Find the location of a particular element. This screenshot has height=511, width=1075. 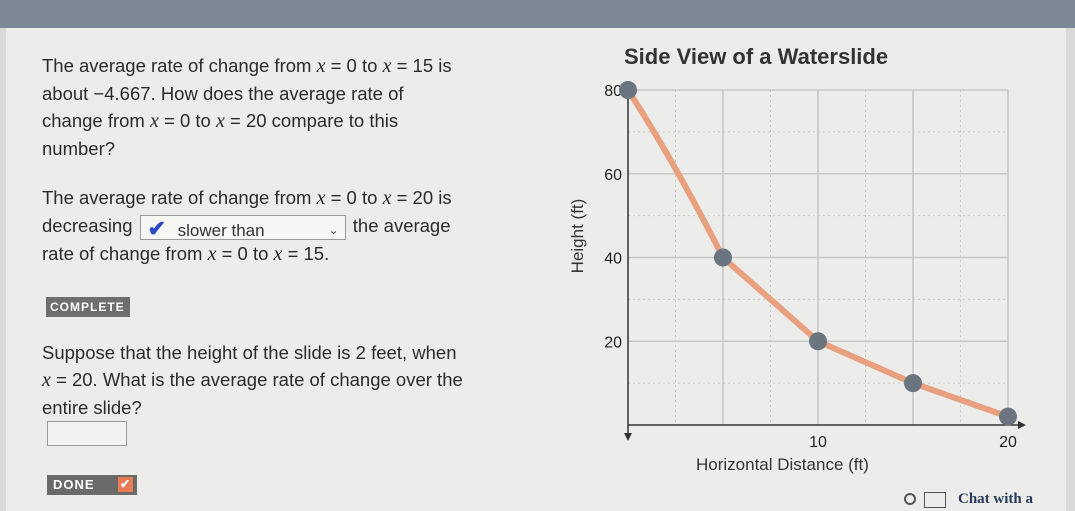

y-tick-label: 60 is located at coordinates (613, 175).